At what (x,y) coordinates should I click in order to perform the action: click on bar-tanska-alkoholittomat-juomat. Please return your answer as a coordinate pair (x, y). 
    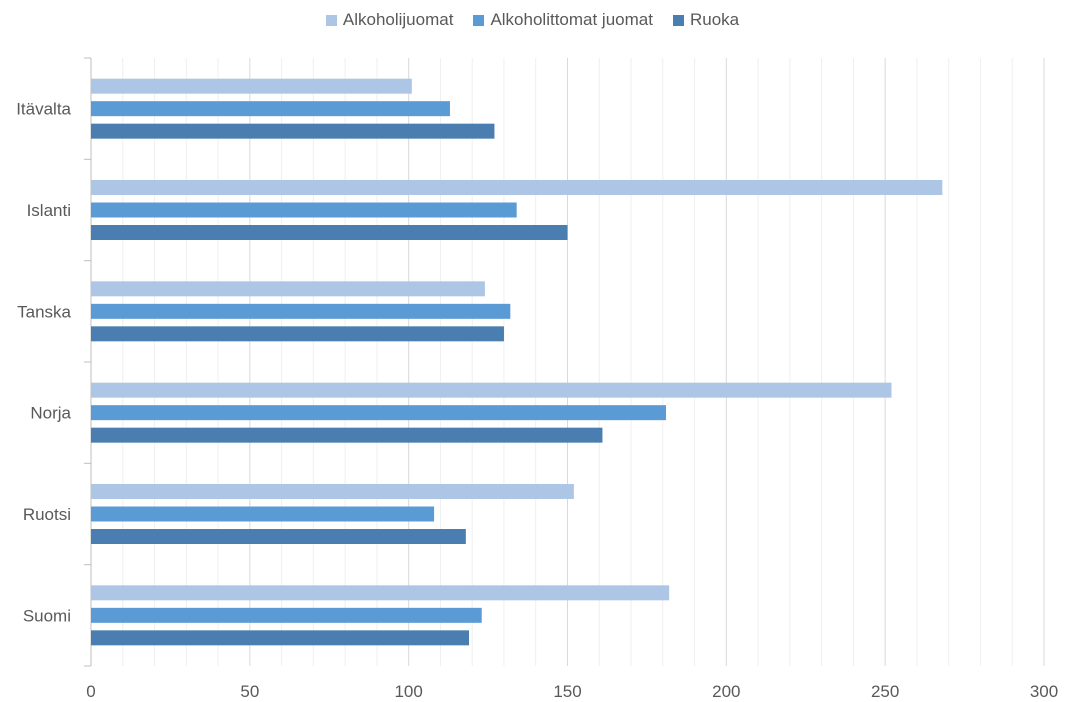
    Looking at the image, I should click on (301, 311).